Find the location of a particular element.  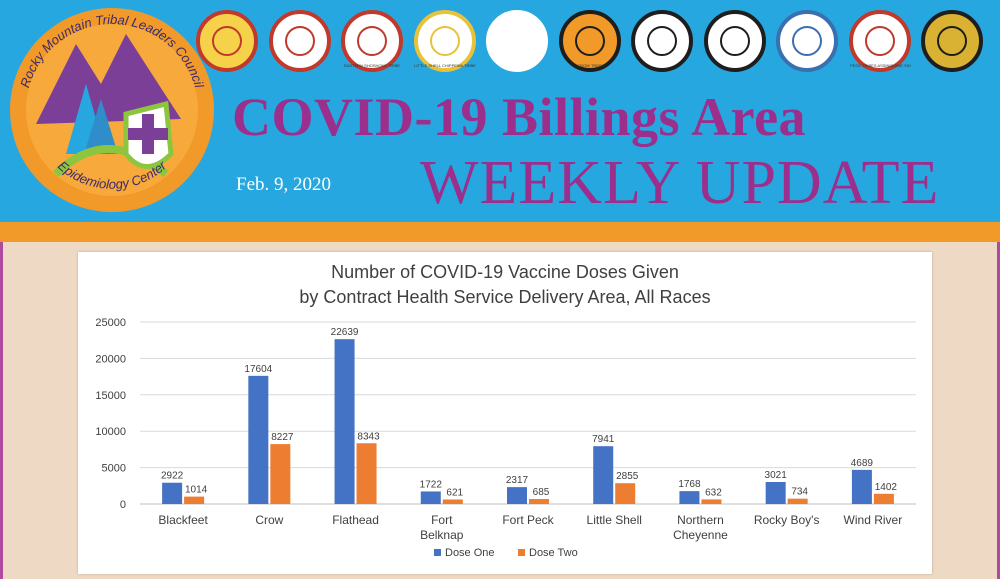

x-tick-label: Belknap is located at coordinates (442, 535).